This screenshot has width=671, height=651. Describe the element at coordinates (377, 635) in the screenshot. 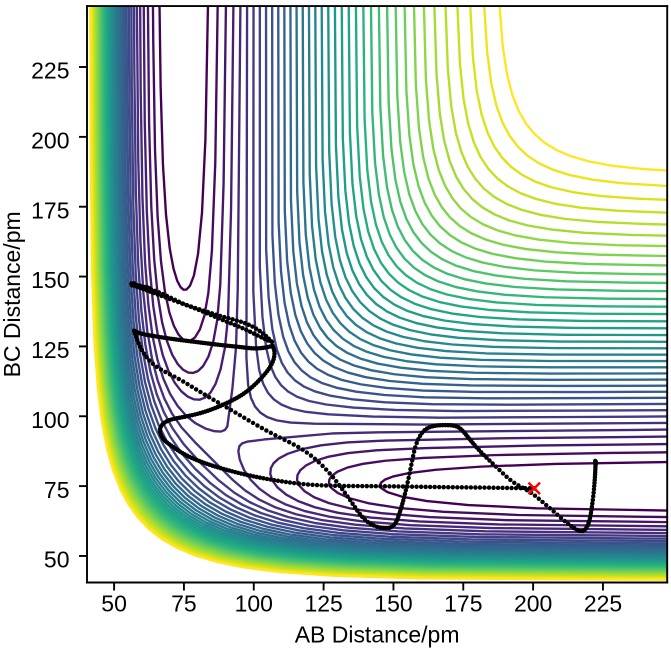

I see `svg-text: AB Distance/pm` at that location.